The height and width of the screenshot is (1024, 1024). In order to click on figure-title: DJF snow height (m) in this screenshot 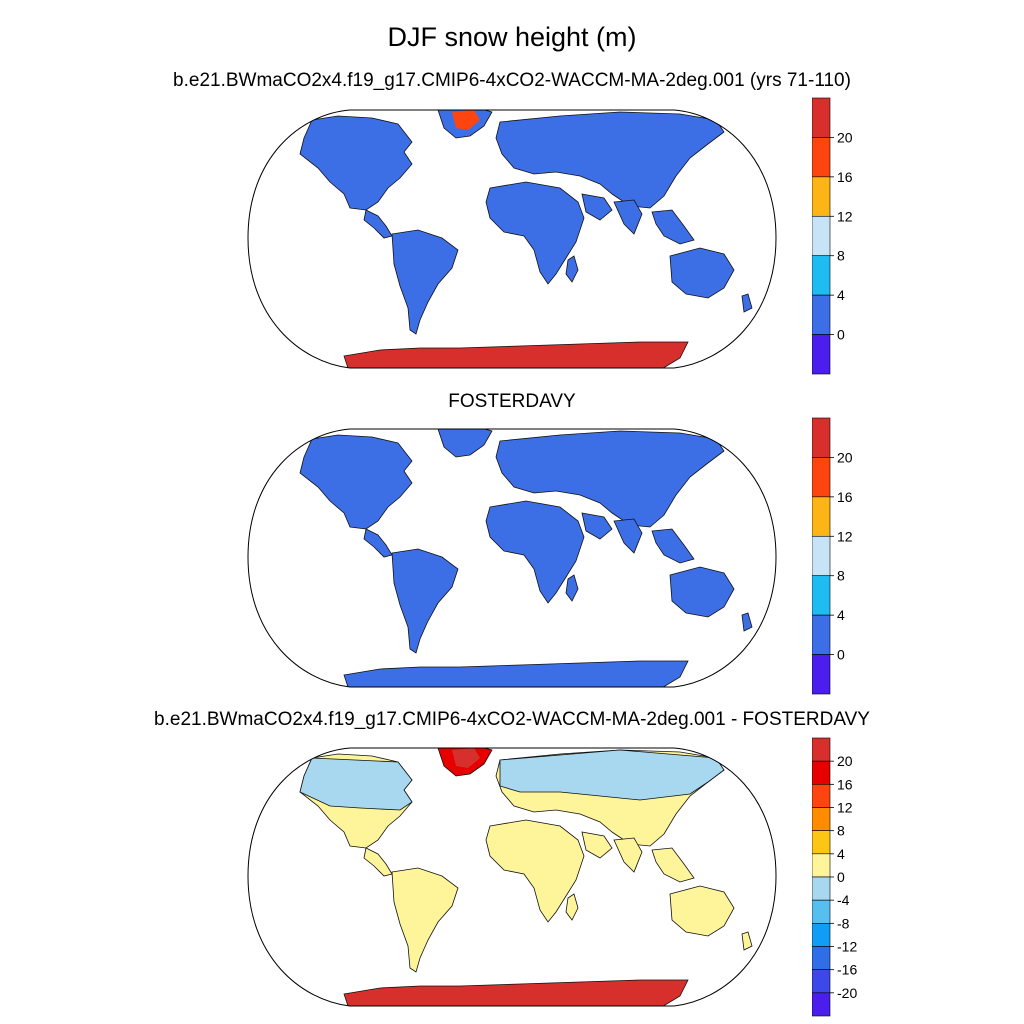, I will do `click(512, 37)`.